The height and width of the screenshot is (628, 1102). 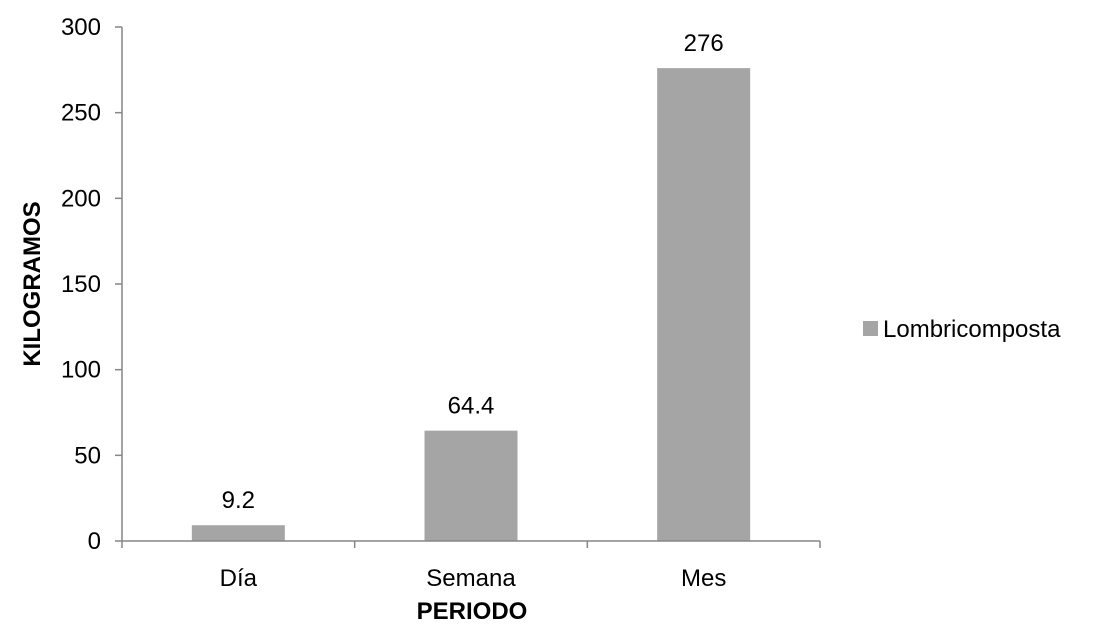 I want to click on x-axis-title: PERIODO, so click(x=472, y=611).